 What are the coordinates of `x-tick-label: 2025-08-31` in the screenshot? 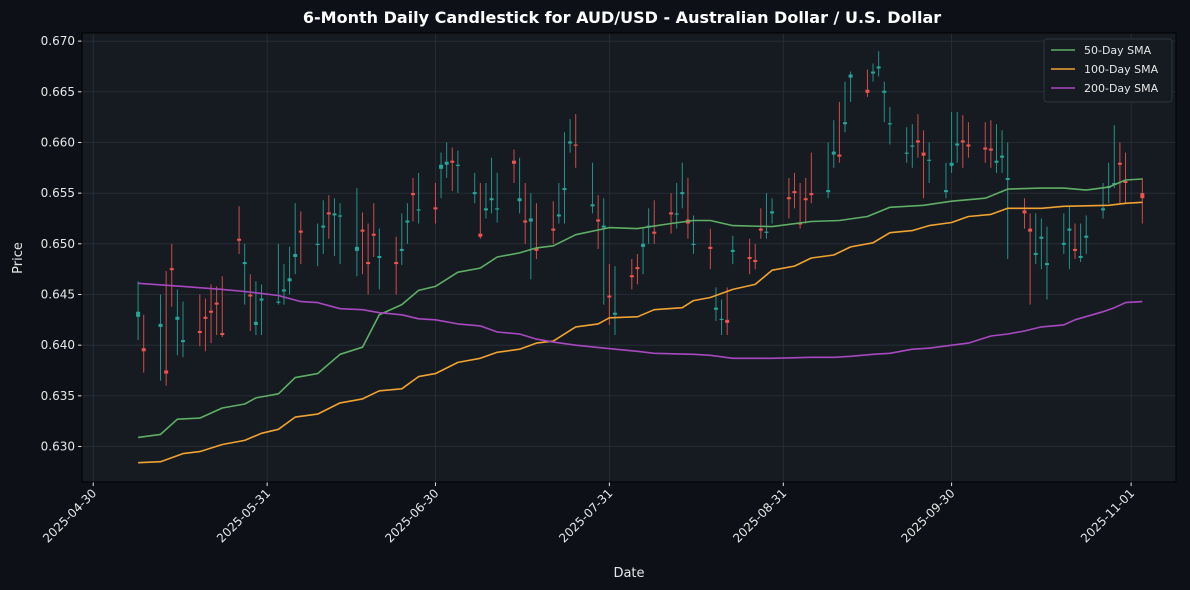 It's located at (759, 515).